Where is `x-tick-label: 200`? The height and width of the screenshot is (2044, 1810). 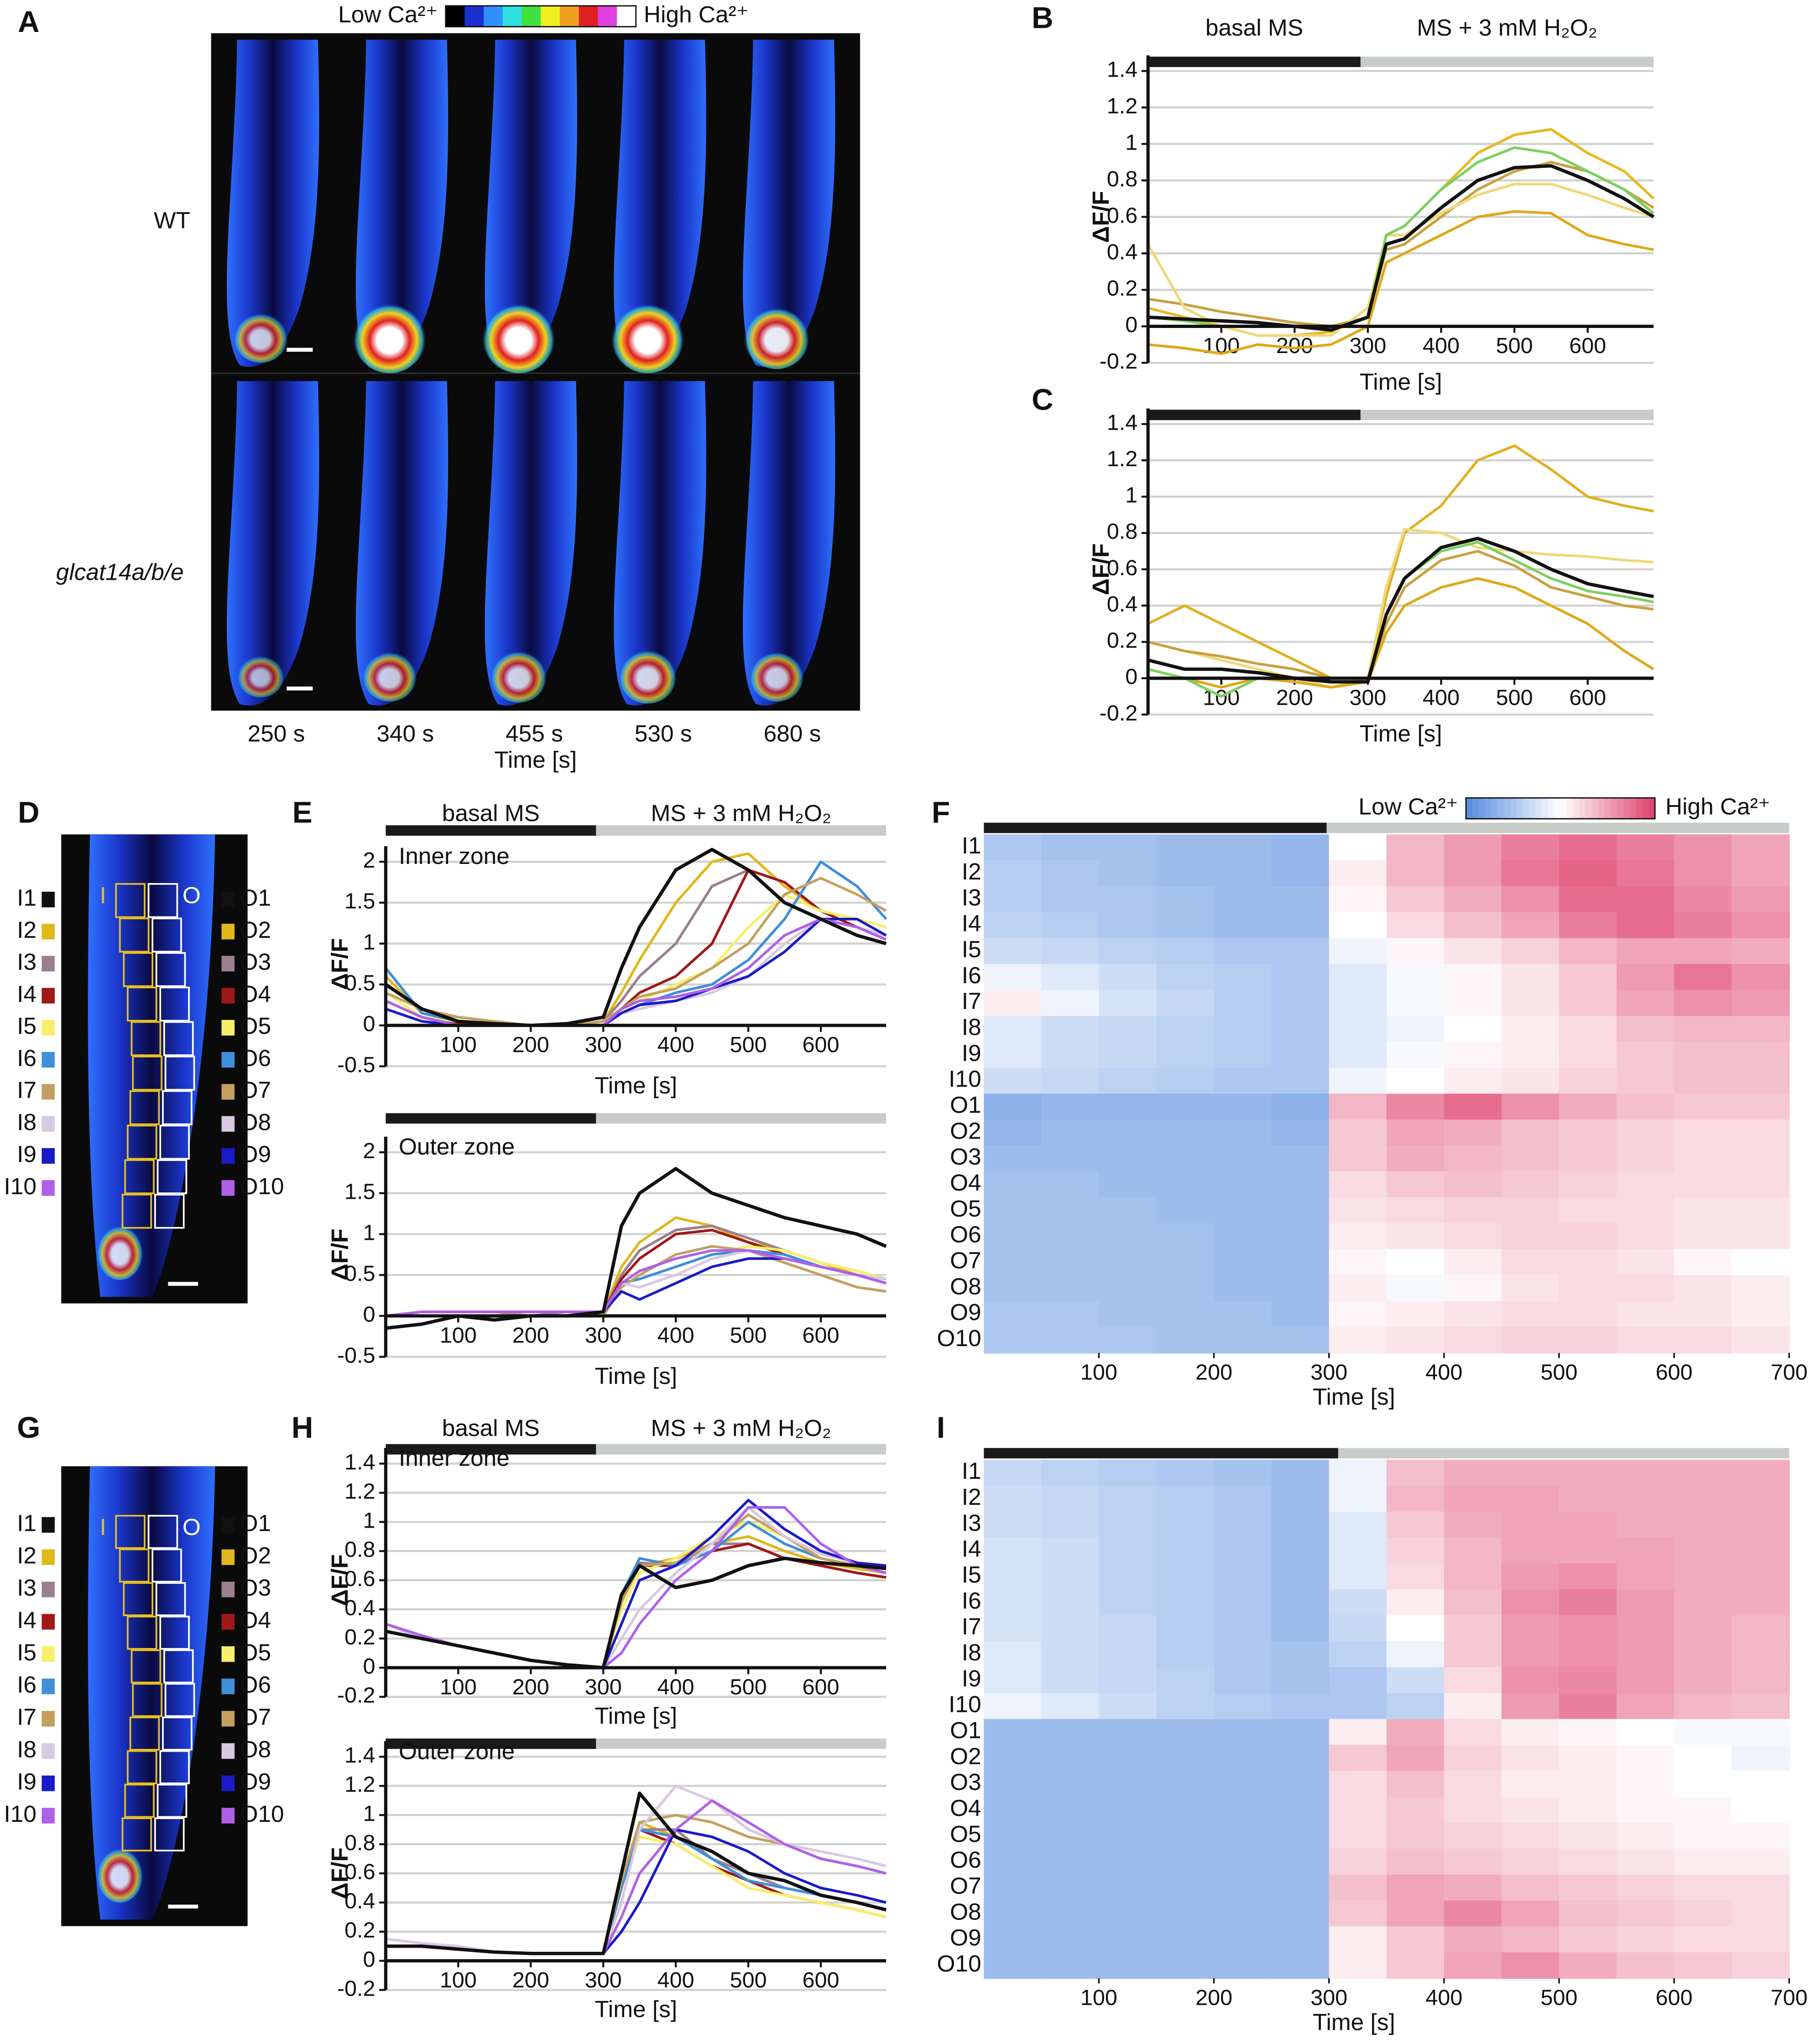 x-tick-label: 200 is located at coordinates (530, 1044).